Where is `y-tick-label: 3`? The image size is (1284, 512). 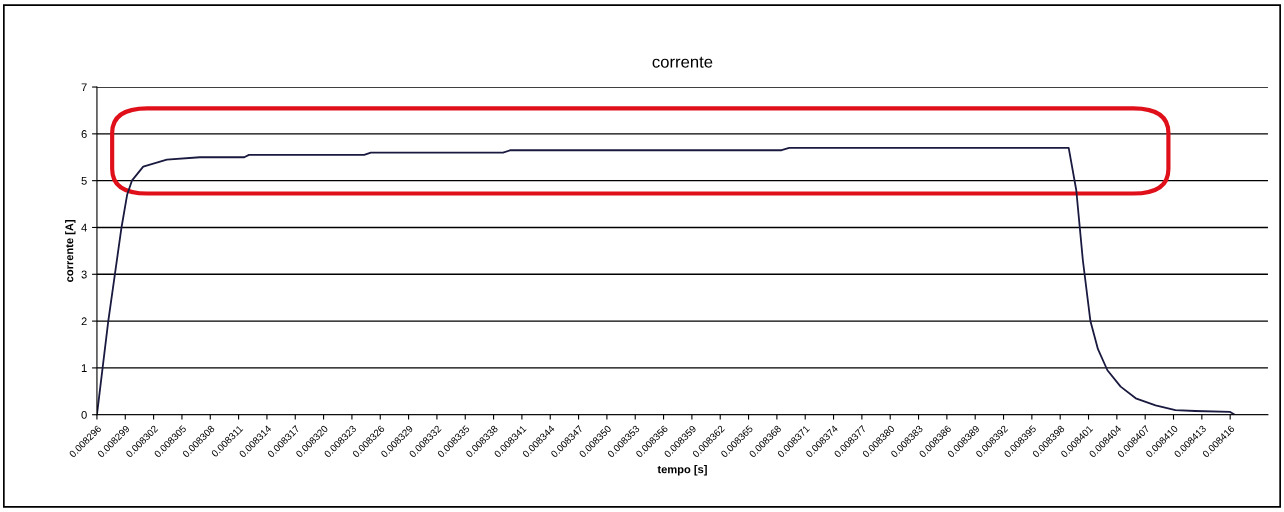
y-tick-label: 3 is located at coordinates (84, 274).